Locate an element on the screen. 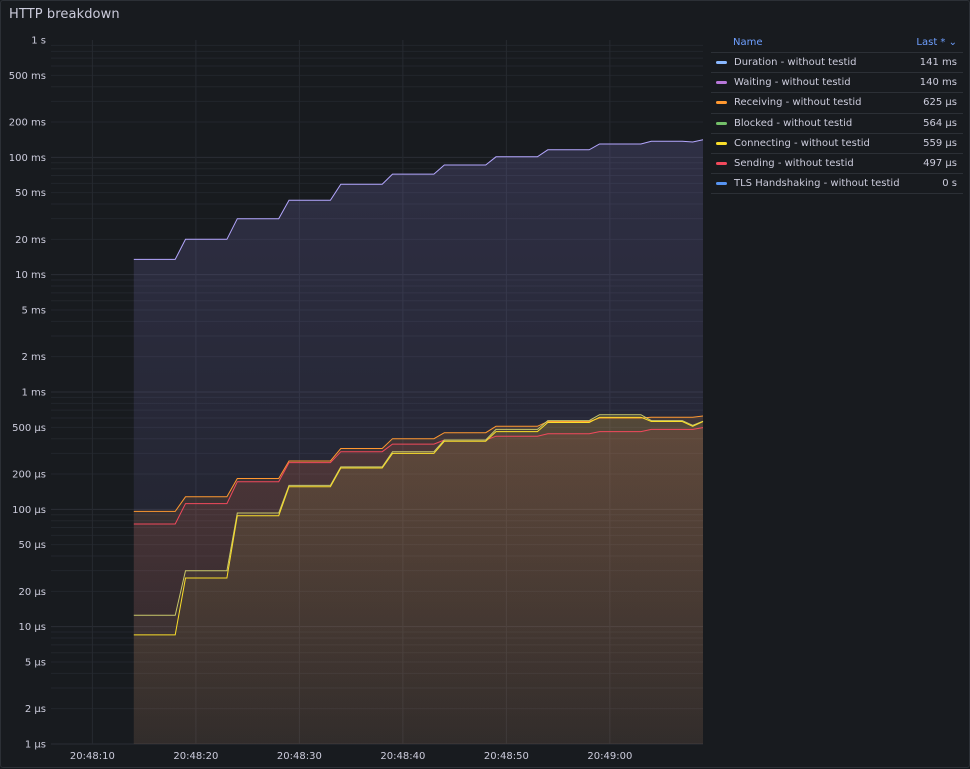 The image size is (970, 769). x-tick-label: 20:48:50 is located at coordinates (506, 756).